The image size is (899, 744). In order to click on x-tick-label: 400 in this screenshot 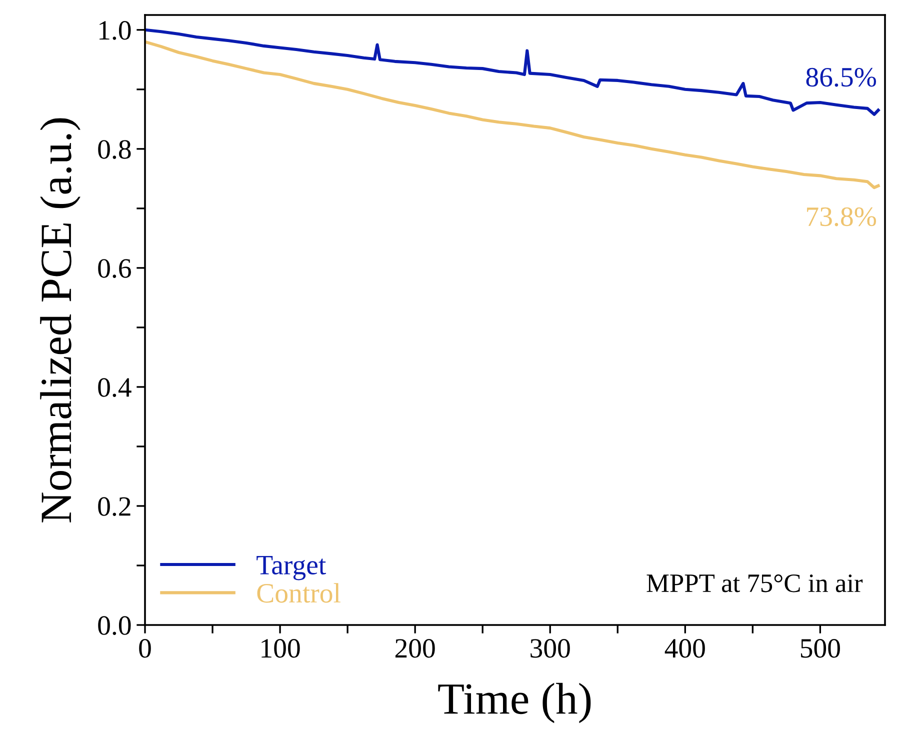, I will do `click(684, 648)`.